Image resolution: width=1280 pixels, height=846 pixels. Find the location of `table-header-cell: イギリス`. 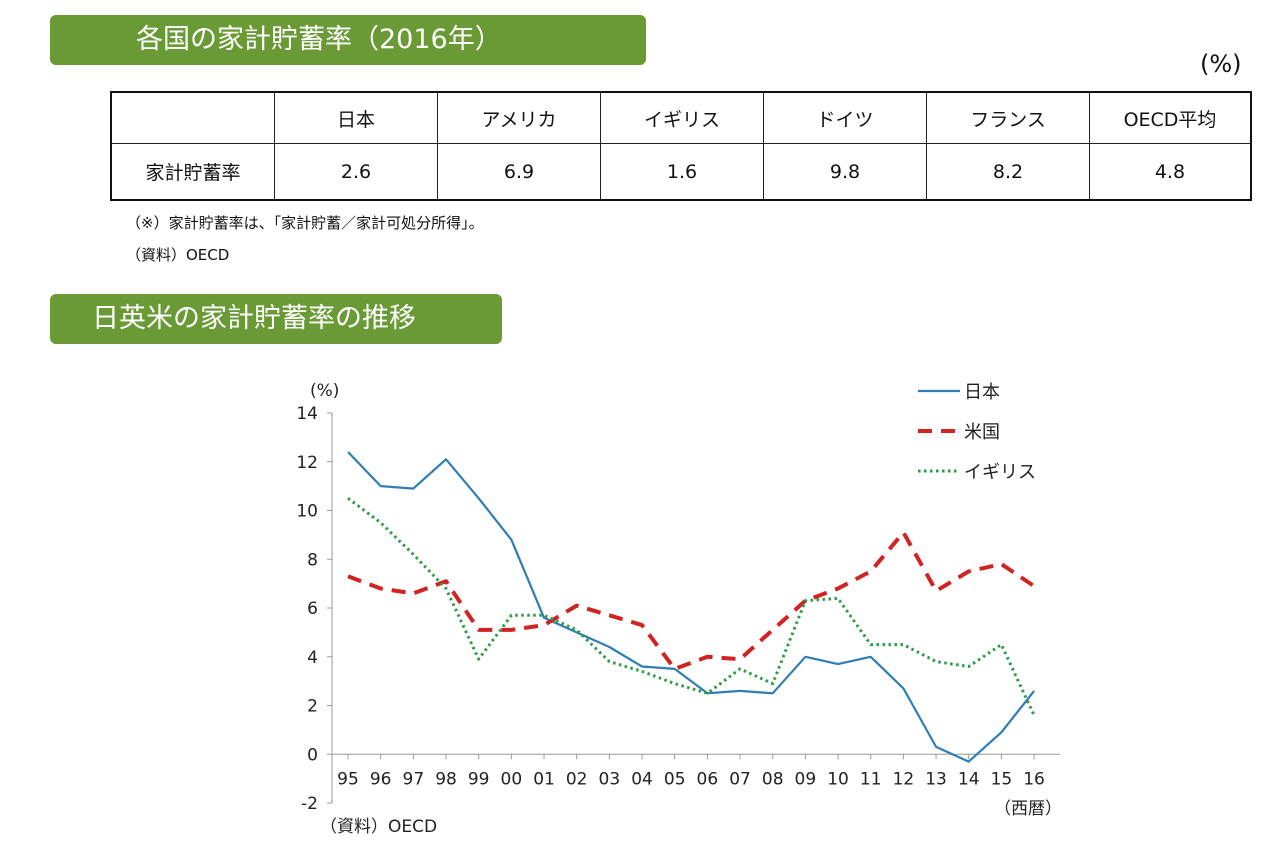

table-header-cell: イギリス is located at coordinates (682, 117).